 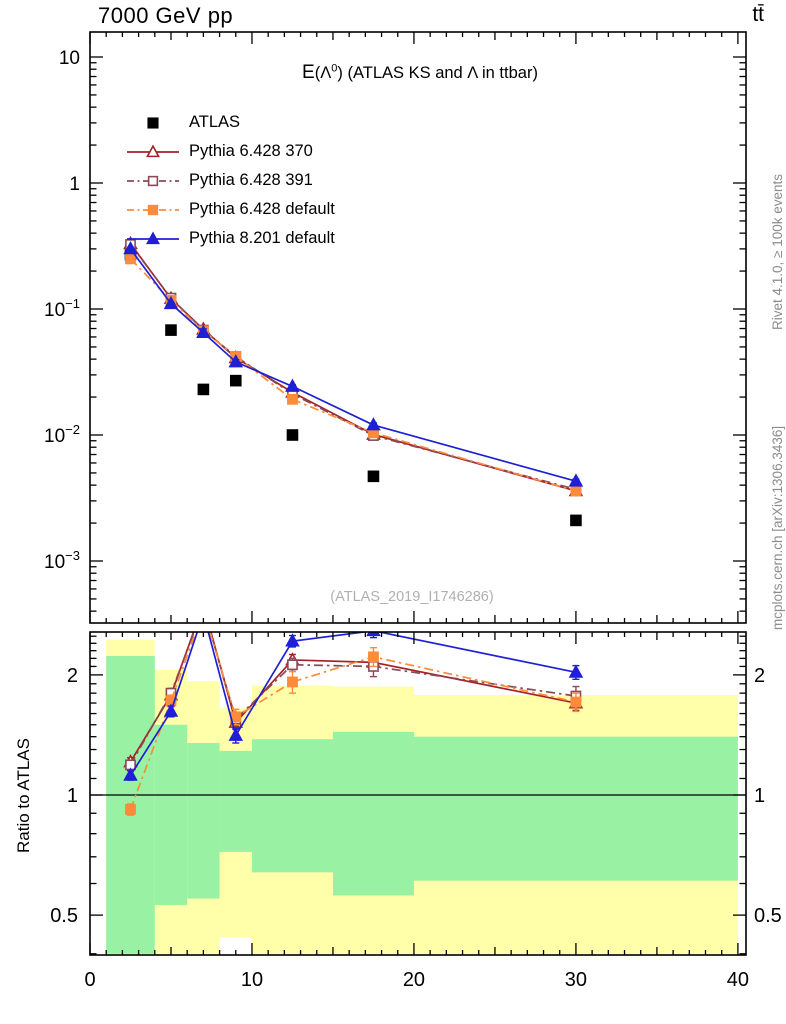 I want to click on analysis-id-watermark: (ATLAS_2019_I1746286), so click(x=412, y=597).